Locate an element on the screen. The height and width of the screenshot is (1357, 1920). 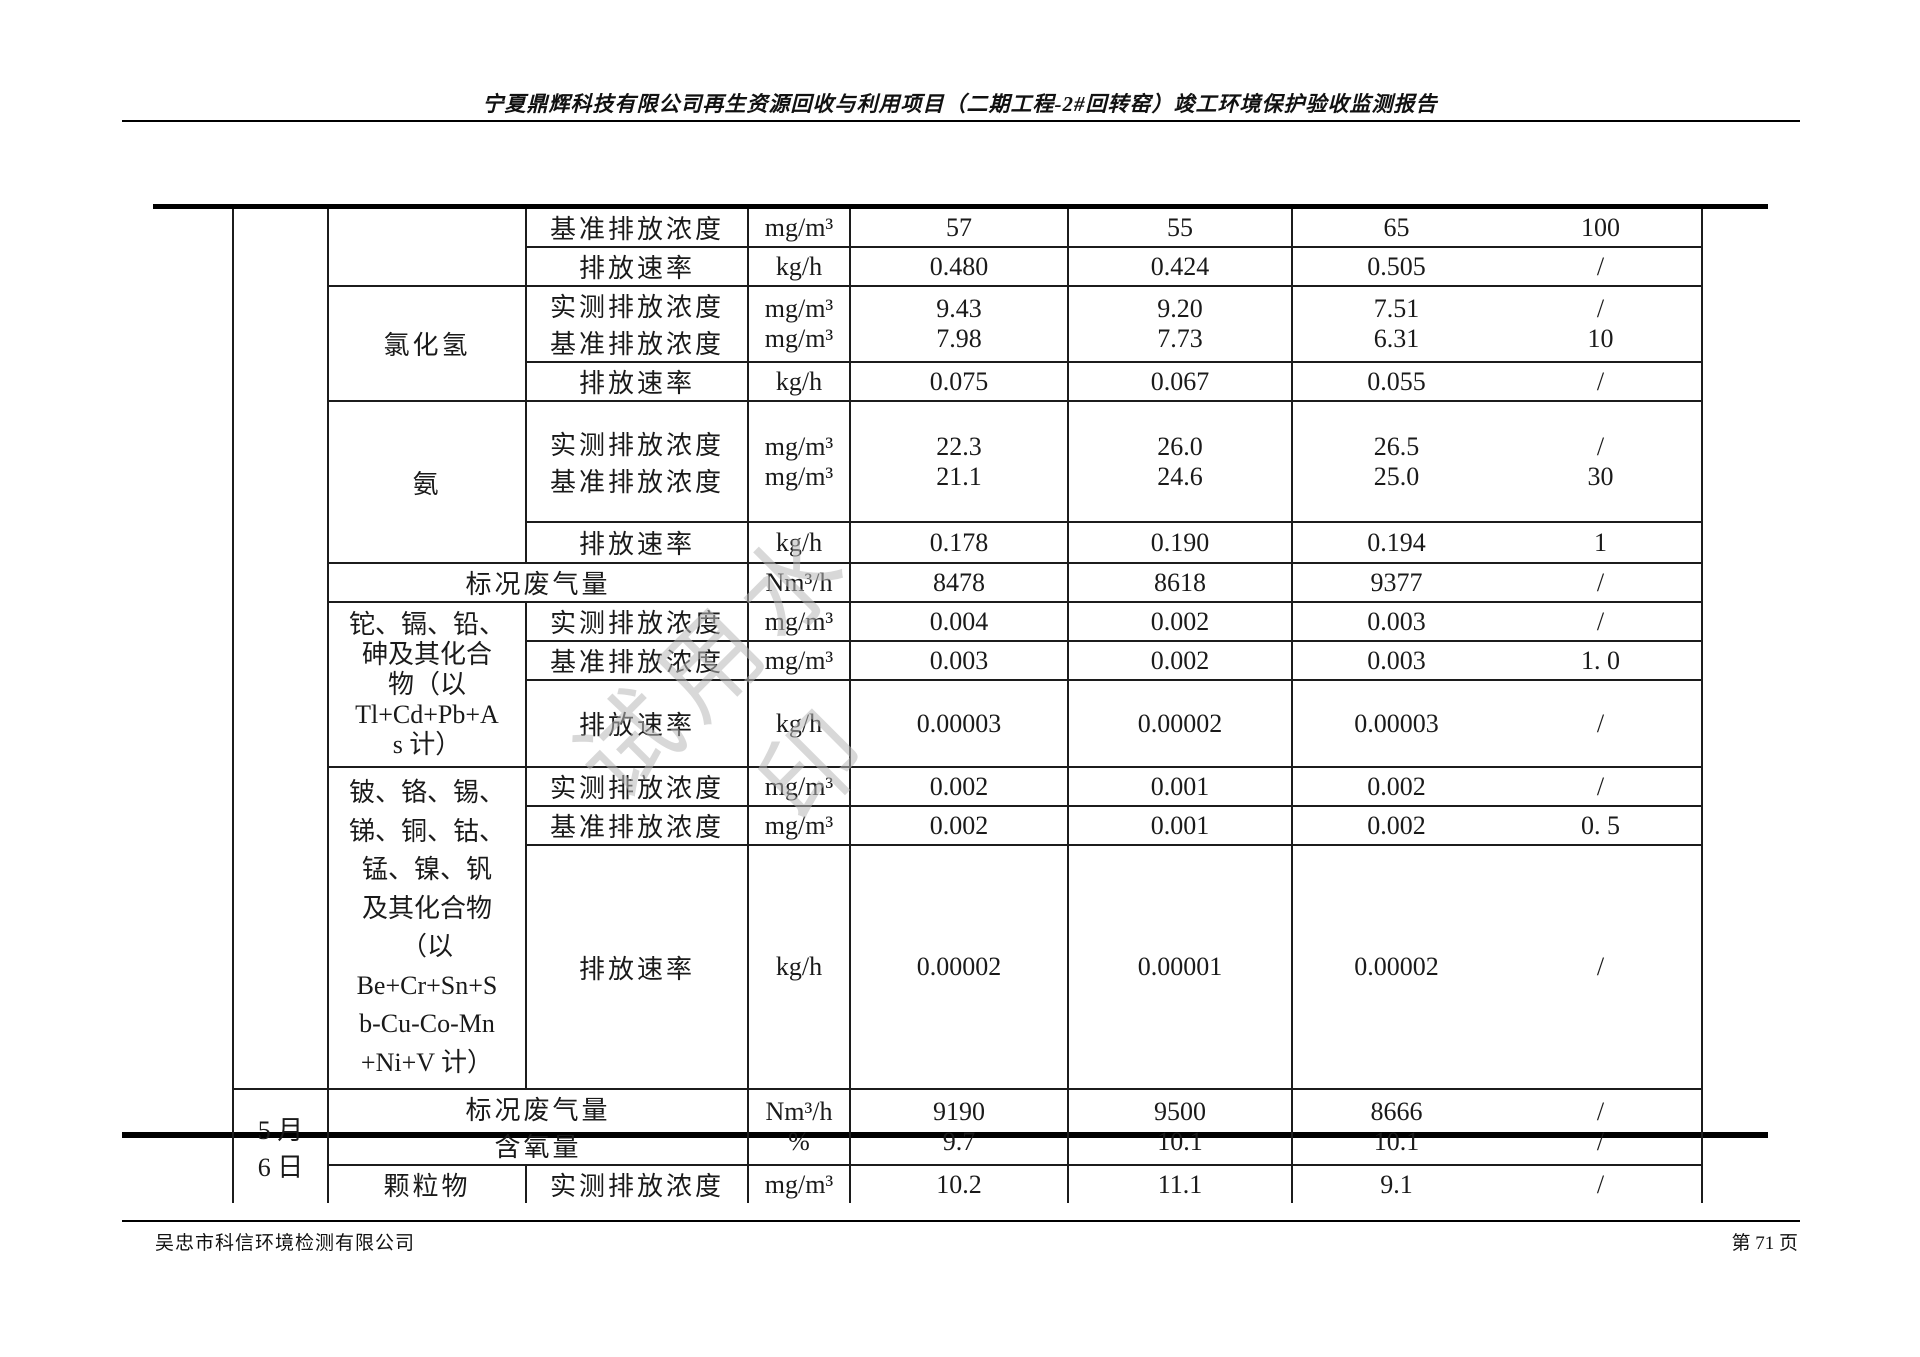
value-cell: 8478 is located at coordinates (959, 582).